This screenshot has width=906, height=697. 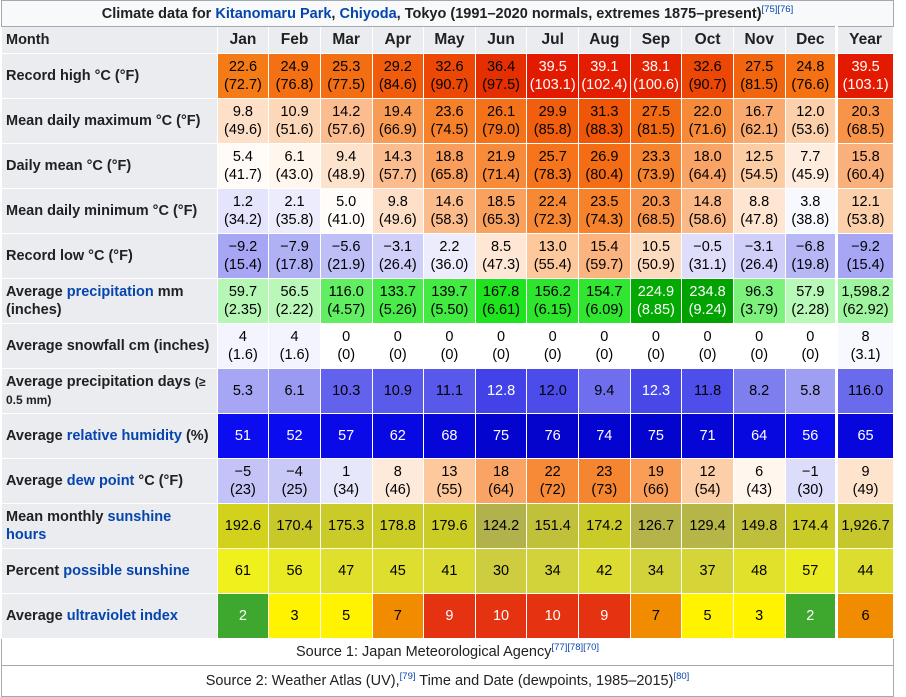 What do you see at coordinates (243, 256) in the screenshot?
I see `value-cell: −9.2 (15.4)` at bounding box center [243, 256].